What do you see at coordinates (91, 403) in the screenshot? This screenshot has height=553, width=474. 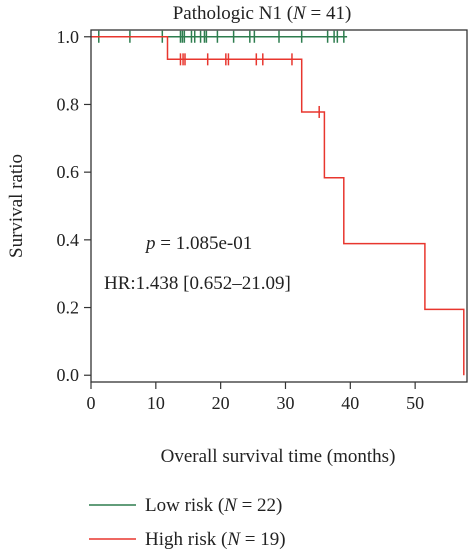 I see `x-tick-label: 0` at bounding box center [91, 403].